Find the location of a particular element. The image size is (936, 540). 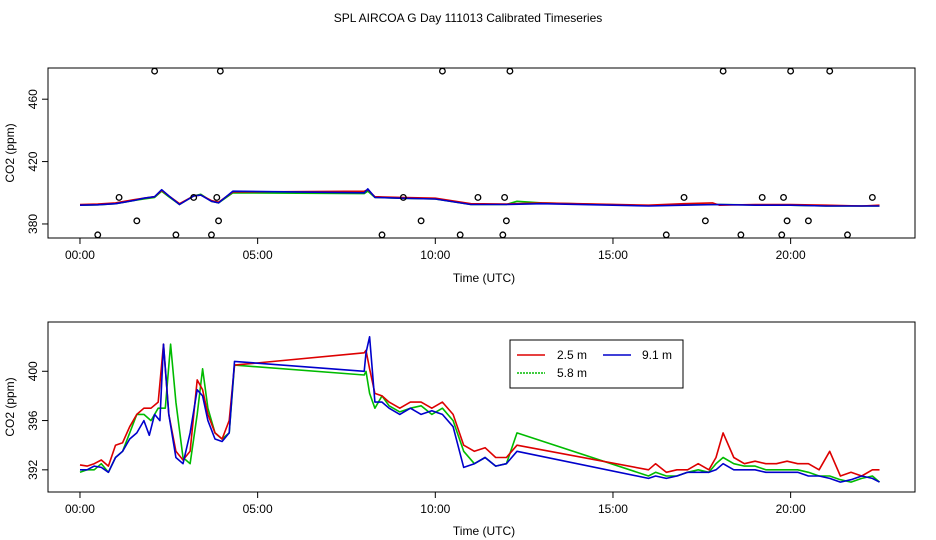

bot-y-tick-label-0: 392 is located at coordinates (33, 469).